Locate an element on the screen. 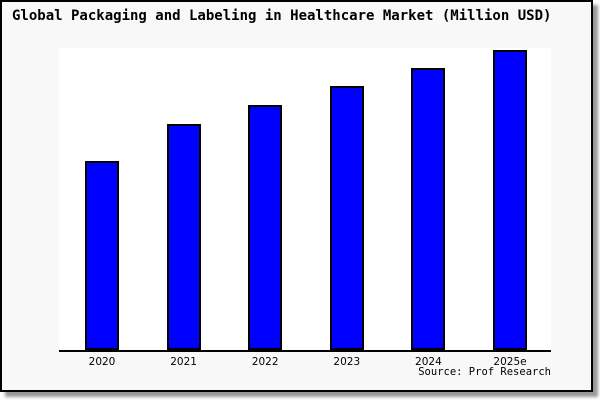 This screenshot has height=400, width=600. x-tick-label-2020: 2020 is located at coordinates (102, 362).